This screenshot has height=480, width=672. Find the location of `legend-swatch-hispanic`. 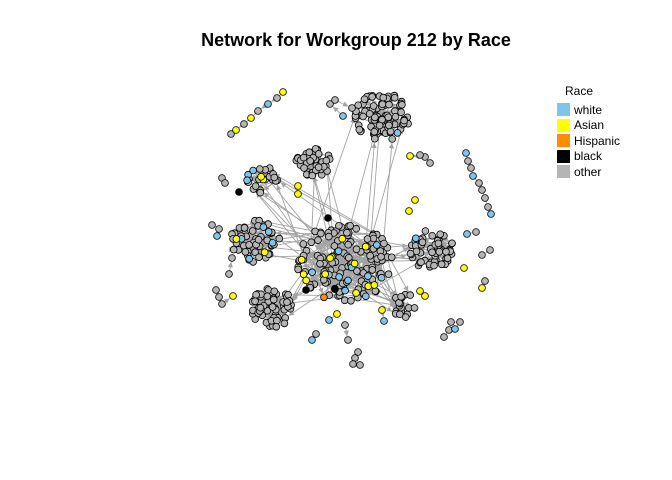

legend-swatch-hispanic is located at coordinates (563, 141).